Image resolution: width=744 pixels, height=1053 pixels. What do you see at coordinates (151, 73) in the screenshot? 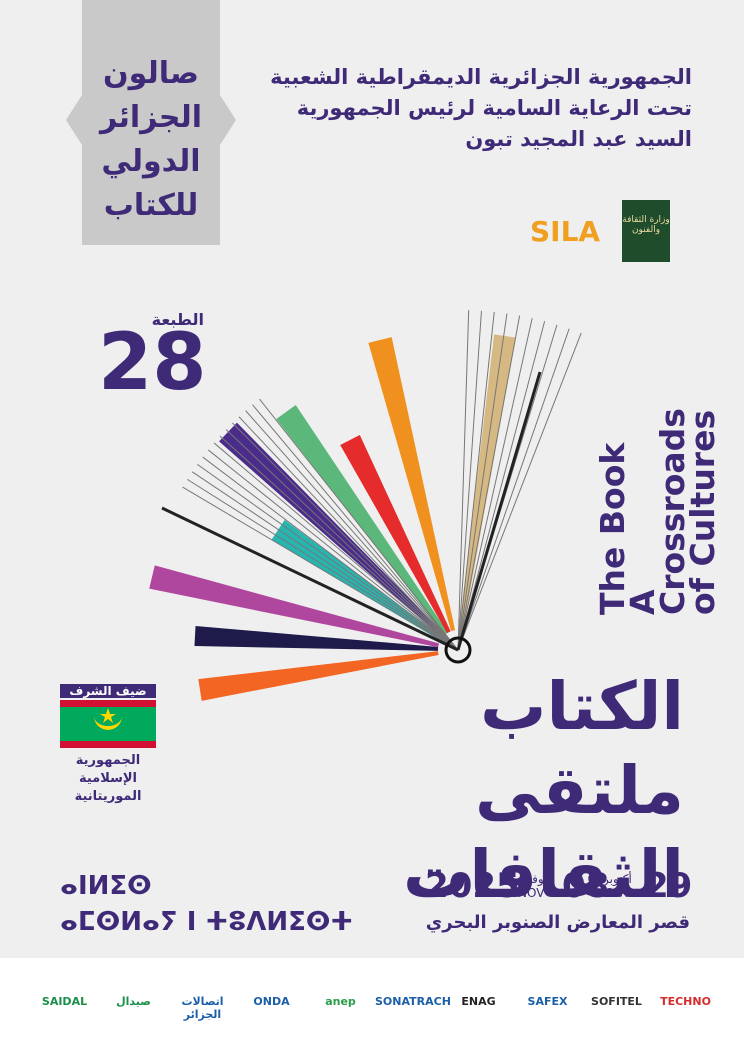
I see `banner-line: صالون` at bounding box center [151, 73].